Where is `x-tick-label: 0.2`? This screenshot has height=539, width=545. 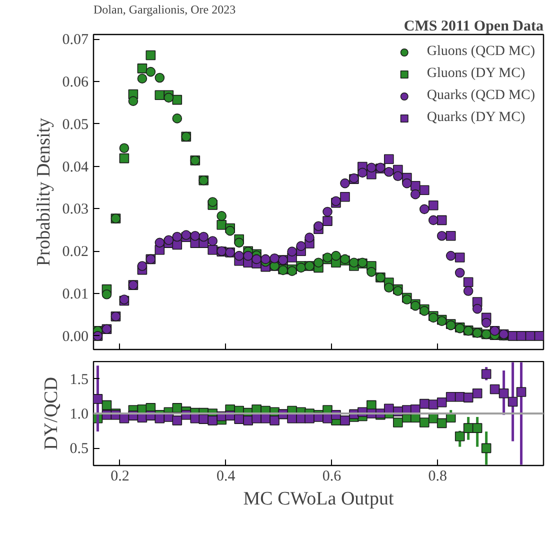 x-tick-label: 0.2 is located at coordinates (120, 476).